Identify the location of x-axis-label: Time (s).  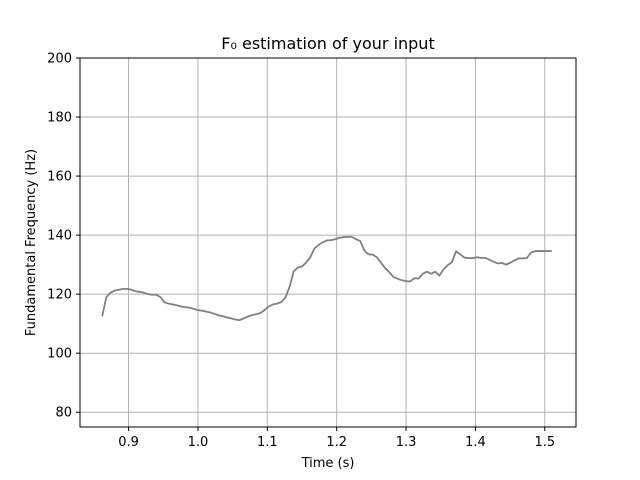
(328, 463).